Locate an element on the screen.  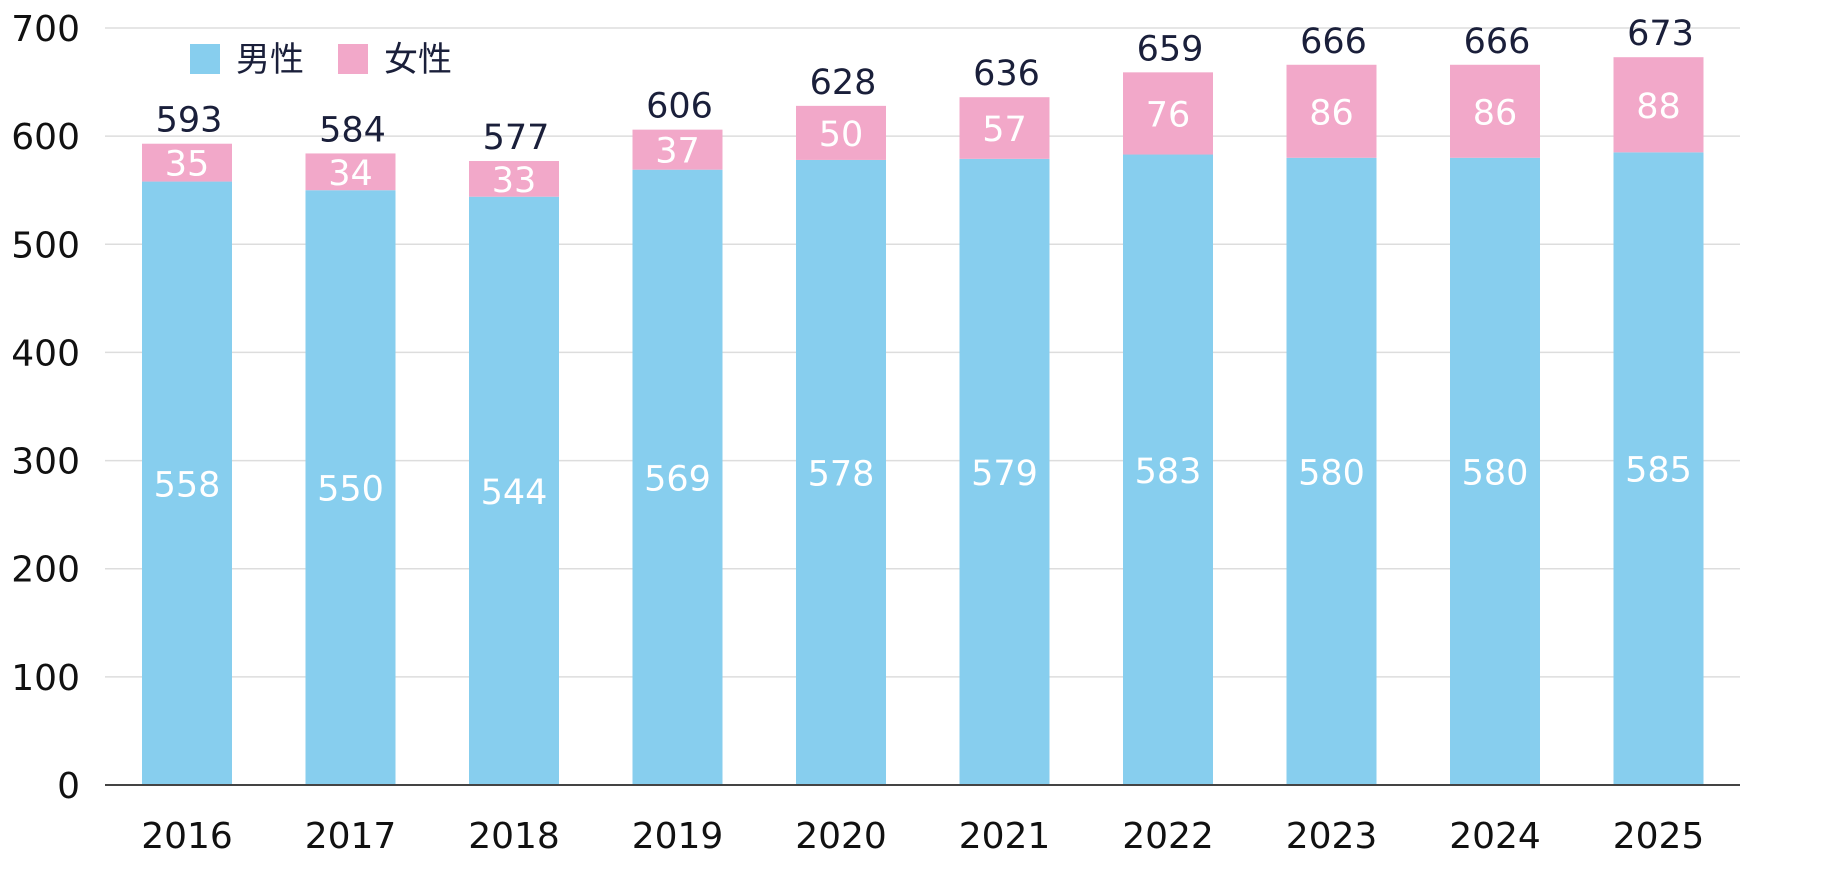
y-tick-label: 100 is located at coordinates (45, 678).